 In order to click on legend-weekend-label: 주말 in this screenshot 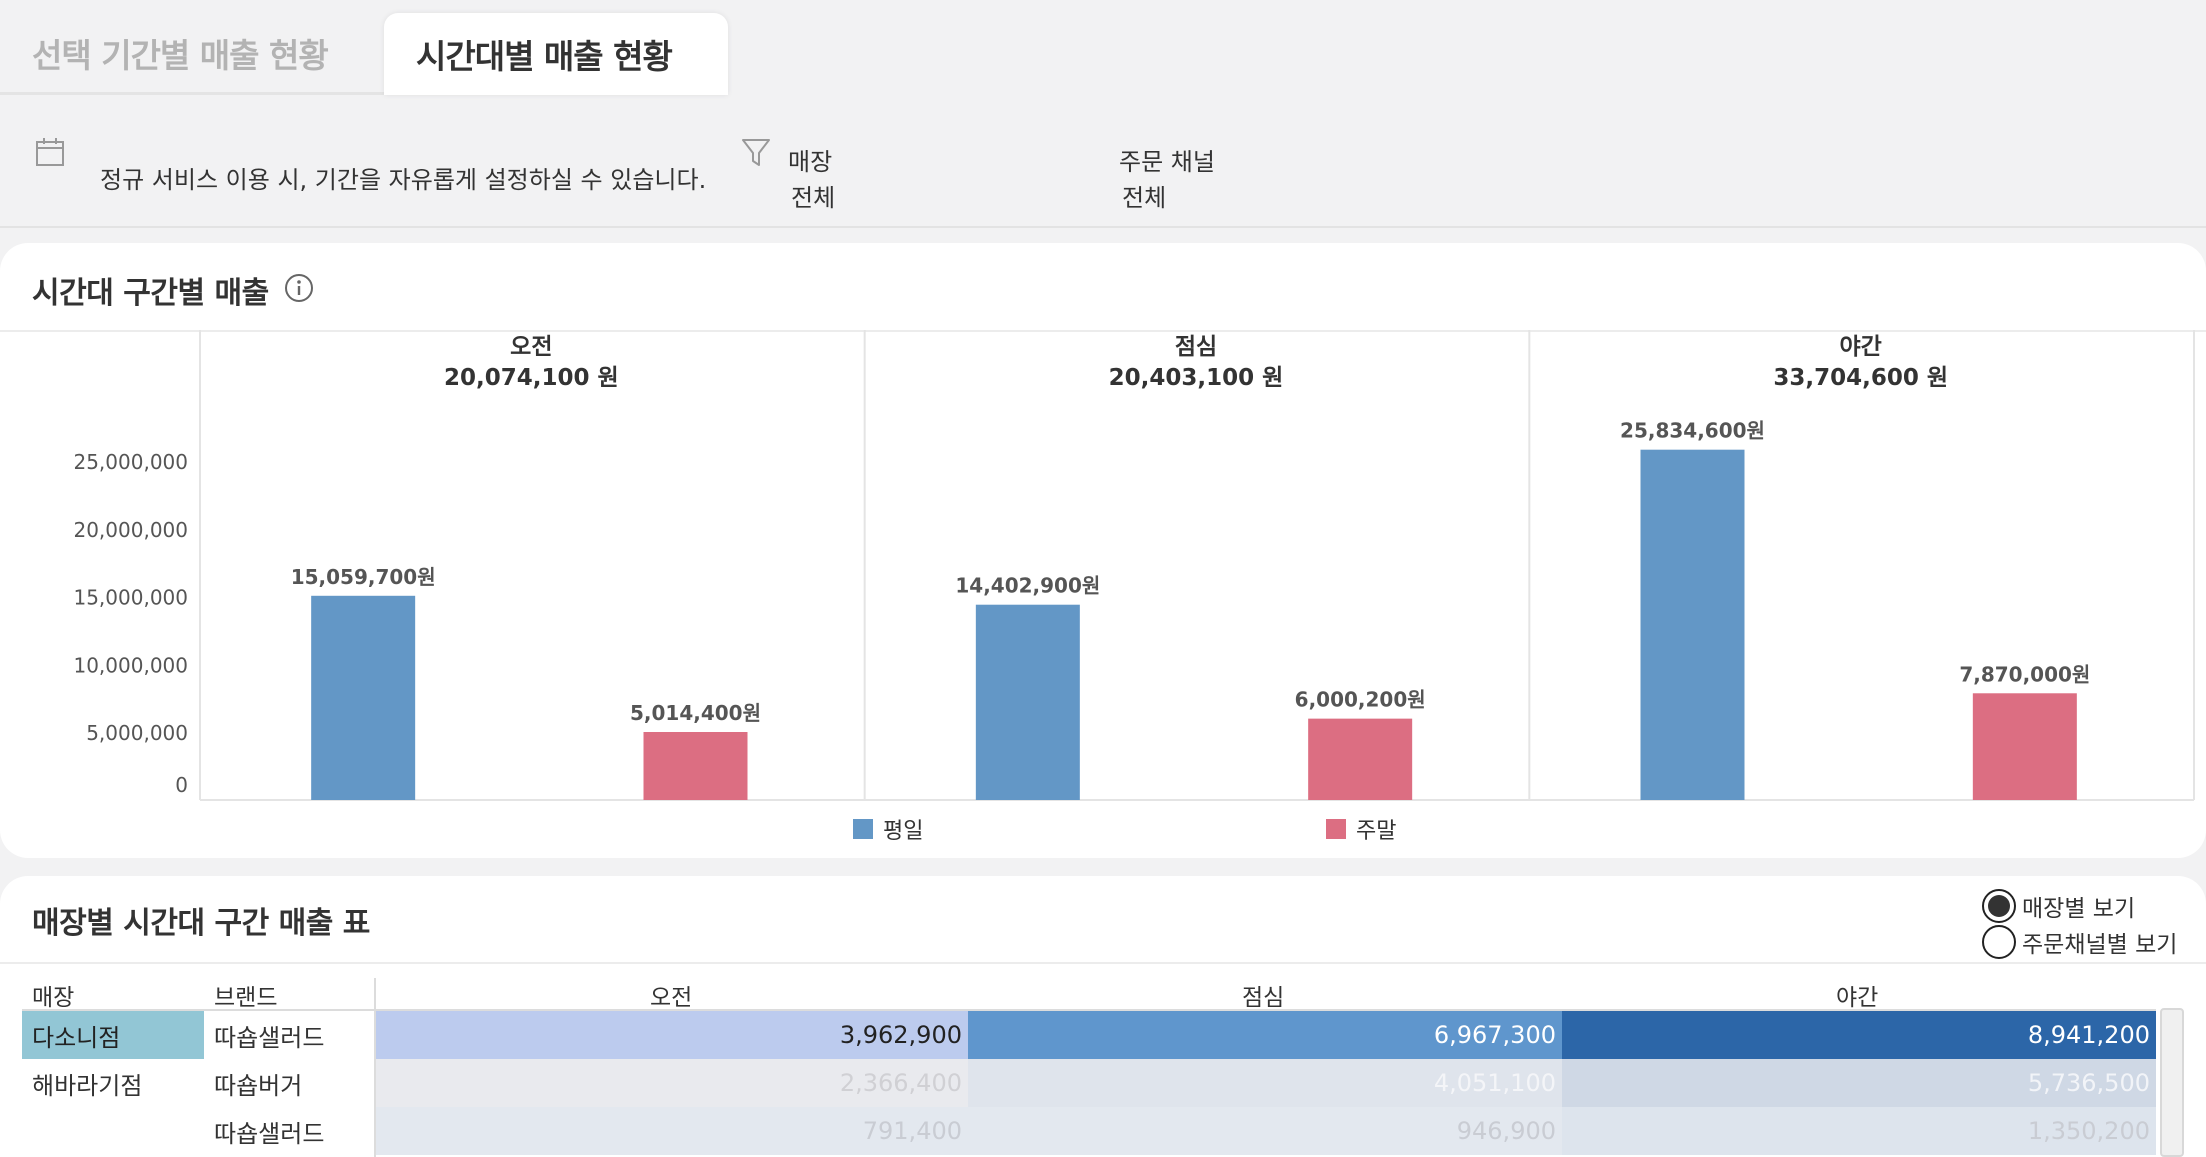, I will do `click(1376, 831)`.